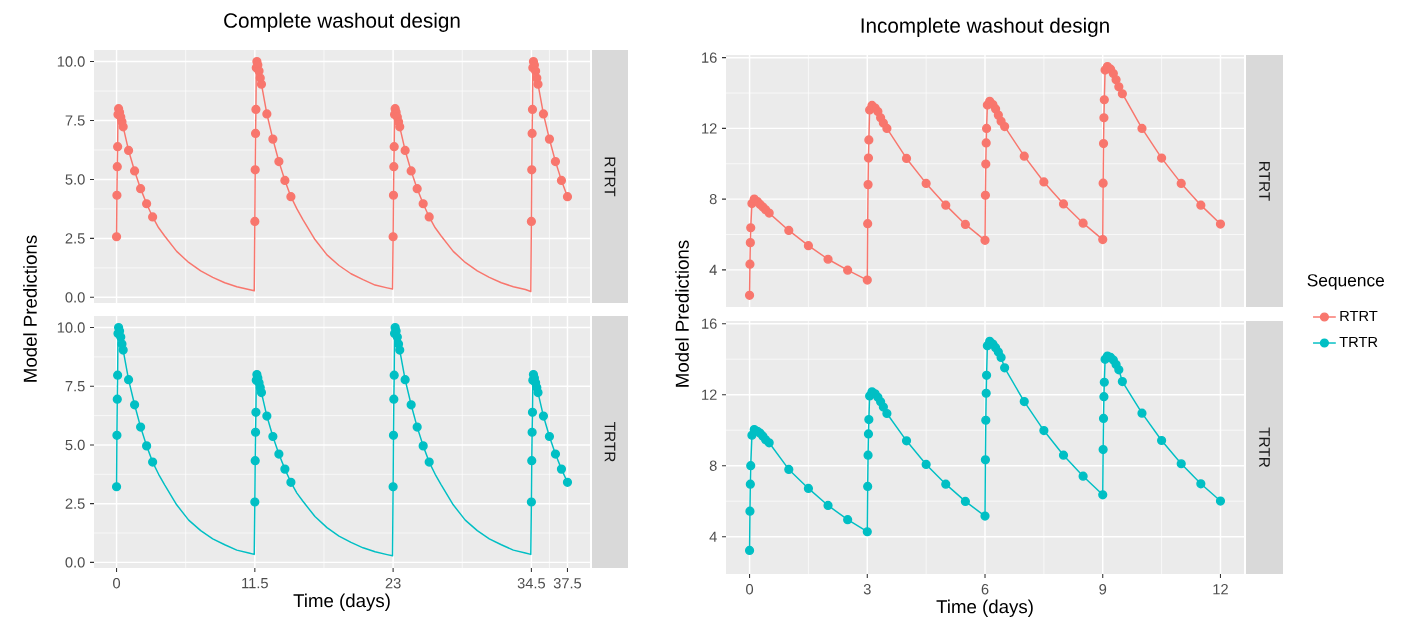 The image size is (1416, 633). Describe the element at coordinates (1358, 342) in the screenshot. I see `legend-label: TRTR` at that location.